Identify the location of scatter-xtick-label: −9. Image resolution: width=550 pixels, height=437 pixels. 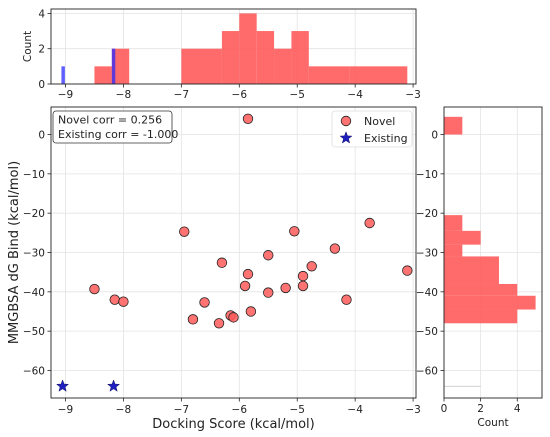
(65, 410).